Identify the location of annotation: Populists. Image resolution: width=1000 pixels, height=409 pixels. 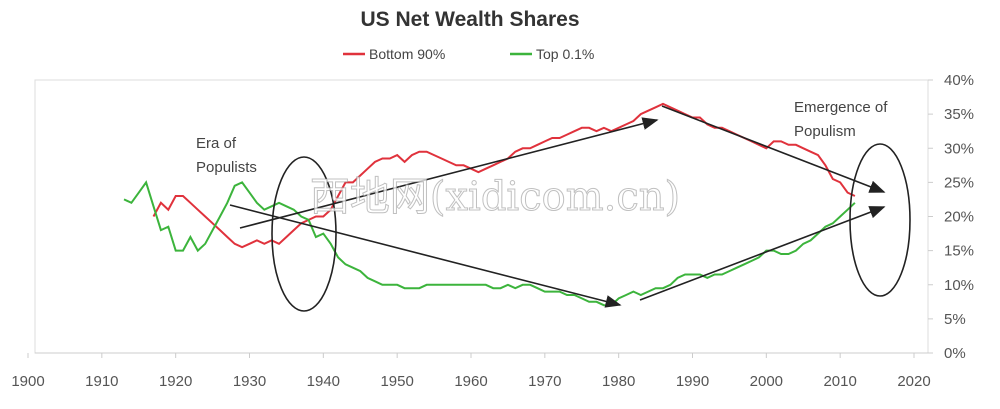
(226, 167).